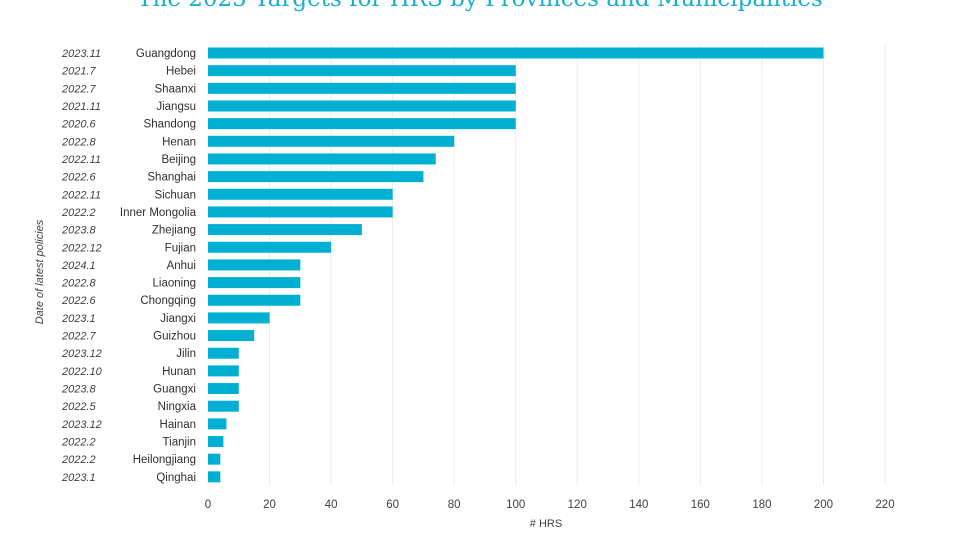  I want to click on category-label: Heilongjiang, so click(164, 460).